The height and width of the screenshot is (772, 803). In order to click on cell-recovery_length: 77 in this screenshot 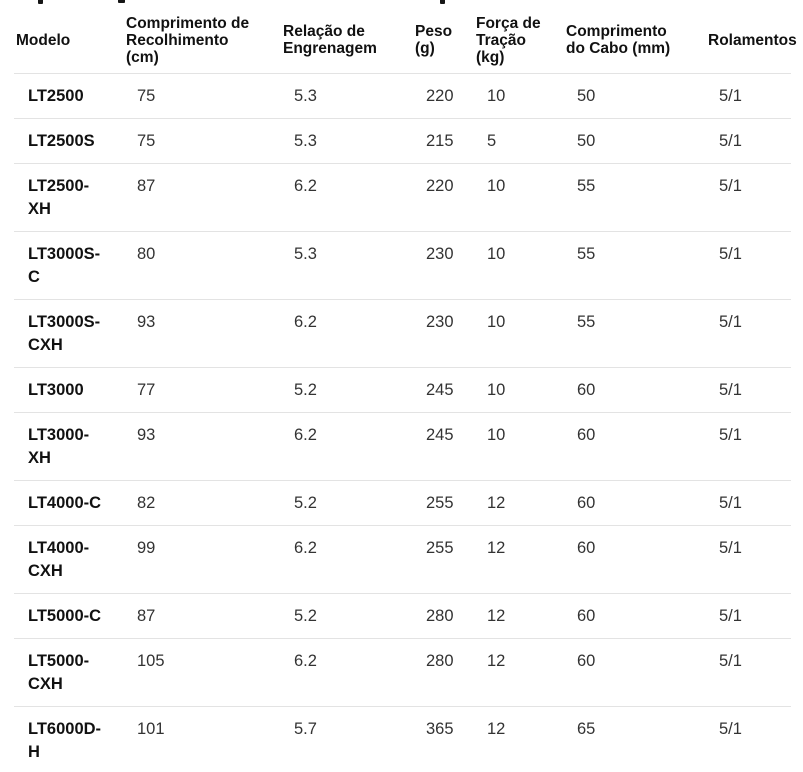, I will do `click(202, 390)`.